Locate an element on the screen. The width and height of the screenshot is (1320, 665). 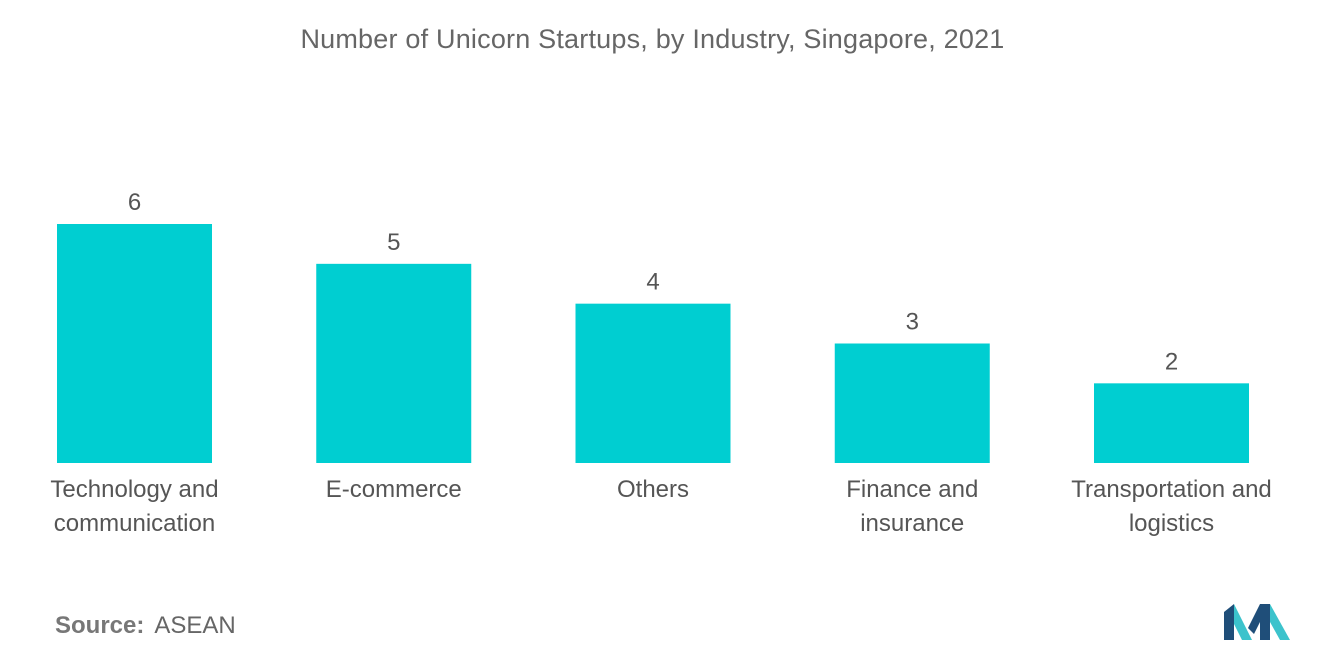
category-label-line: communication is located at coordinates (134, 523).